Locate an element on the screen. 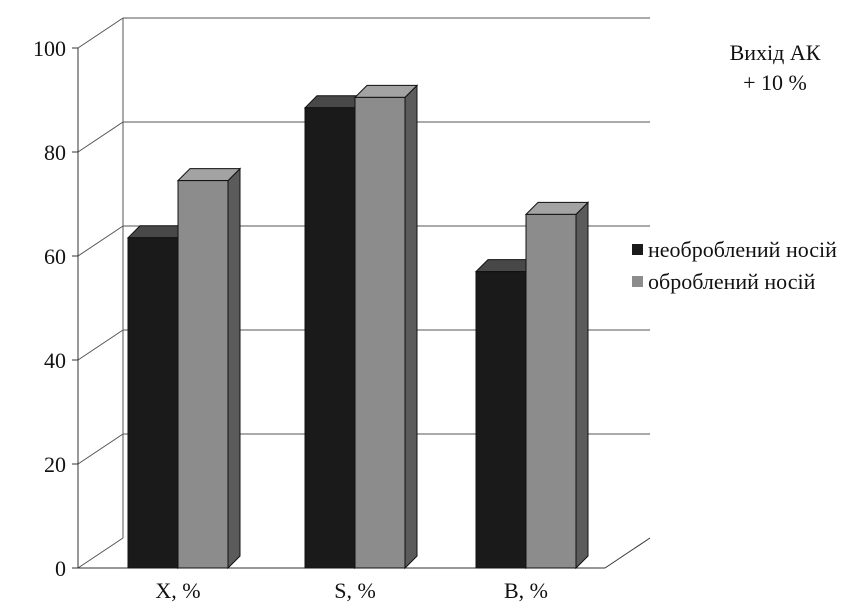 Image resolution: width=867 pixels, height=610 pixels. floor-right-edge is located at coordinates (627, 553).